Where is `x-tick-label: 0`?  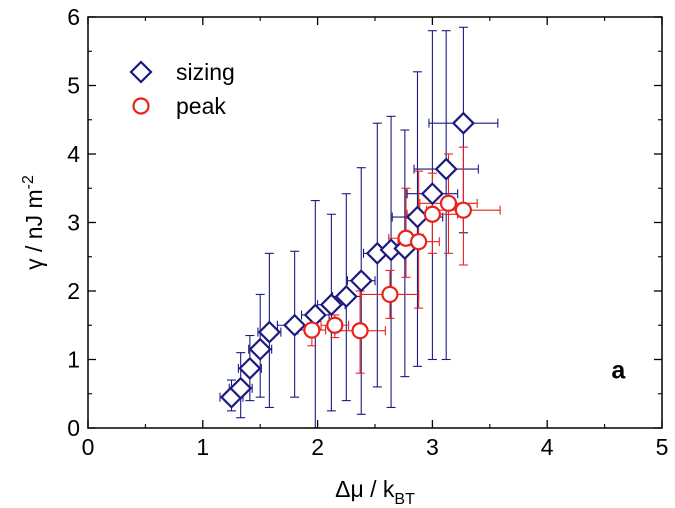 x-tick-label: 0 is located at coordinates (88, 447).